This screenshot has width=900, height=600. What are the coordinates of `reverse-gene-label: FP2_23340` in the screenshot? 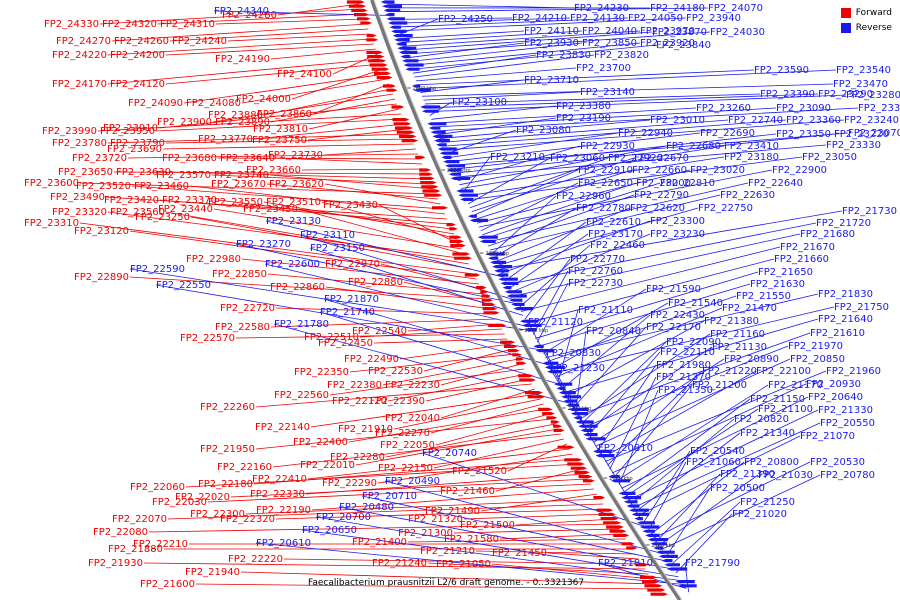 It's located at (879, 108).